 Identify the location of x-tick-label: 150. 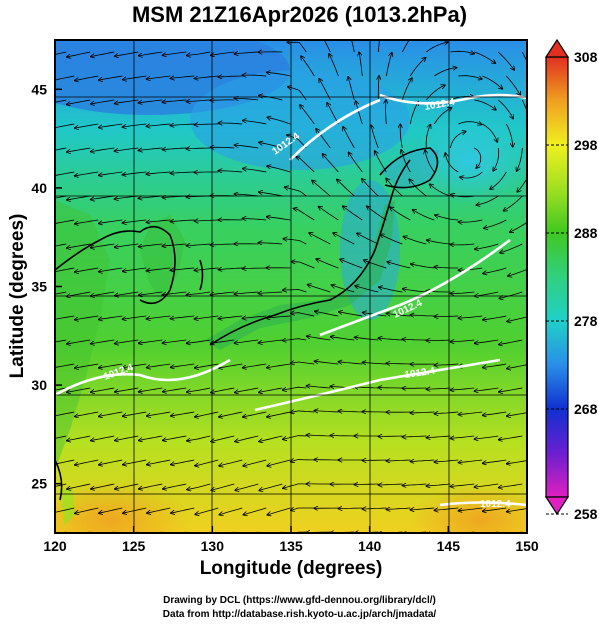
(527, 546).